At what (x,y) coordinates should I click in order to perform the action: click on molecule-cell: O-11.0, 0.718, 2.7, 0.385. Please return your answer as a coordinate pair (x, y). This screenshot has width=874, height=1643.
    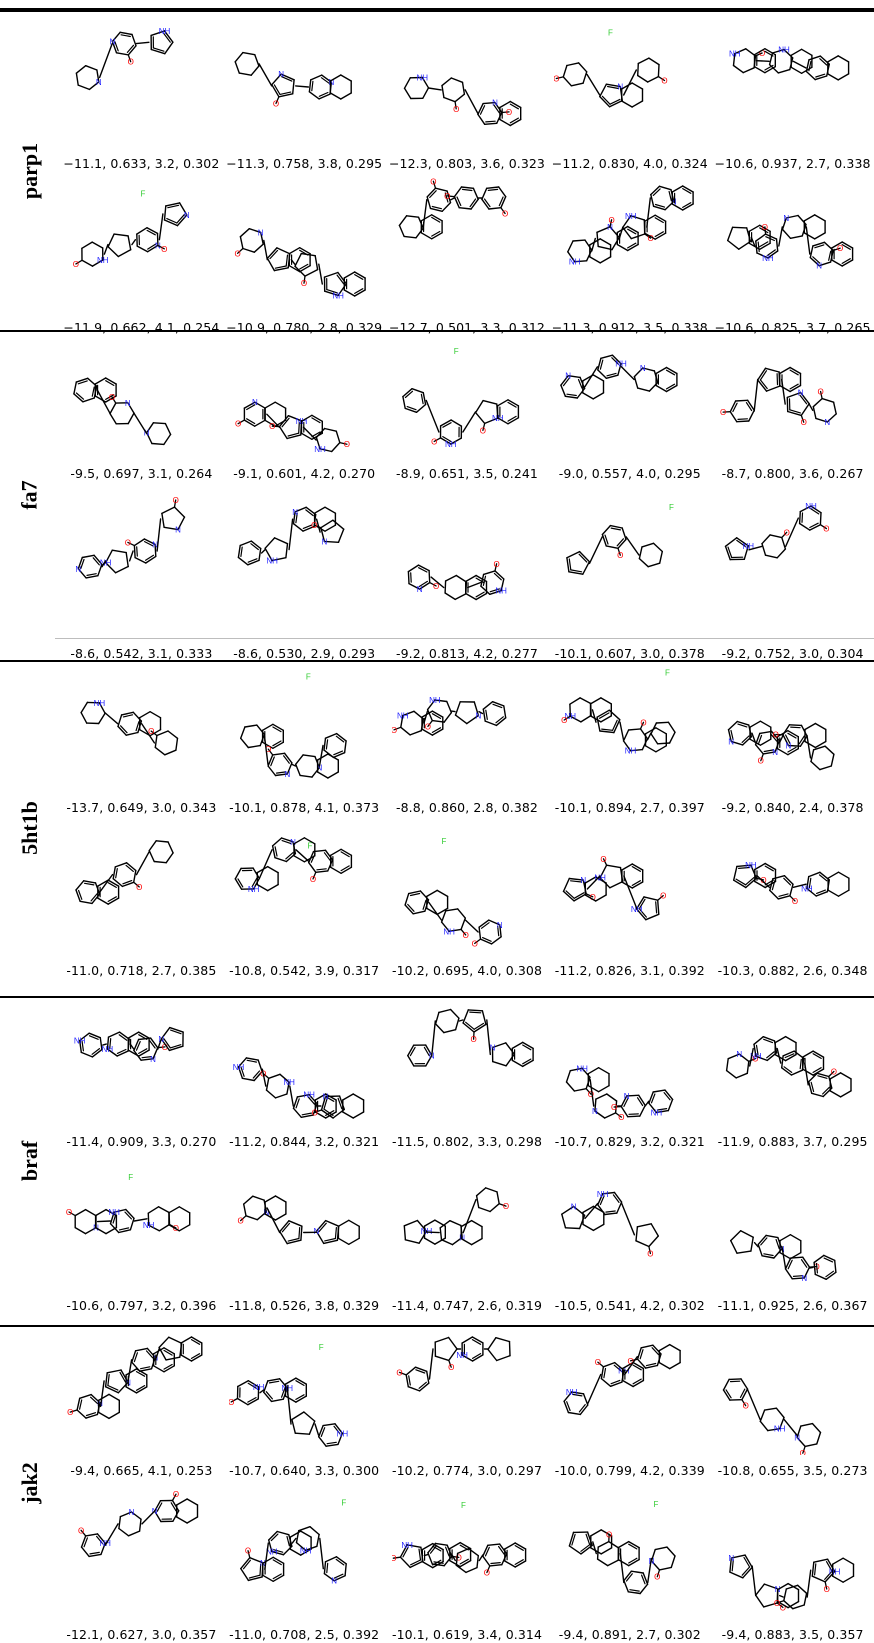
    Looking at the image, I should click on (141, 903).